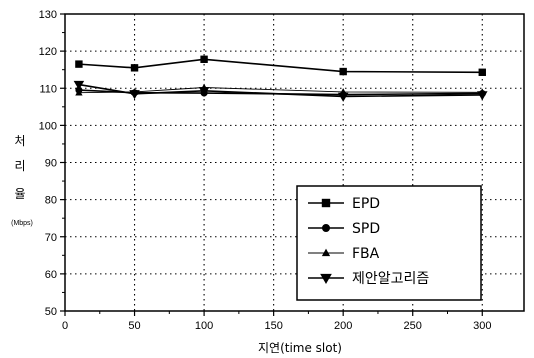  What do you see at coordinates (51, 164) in the screenshot?
I see `y-tick-label: 90` at bounding box center [51, 164].